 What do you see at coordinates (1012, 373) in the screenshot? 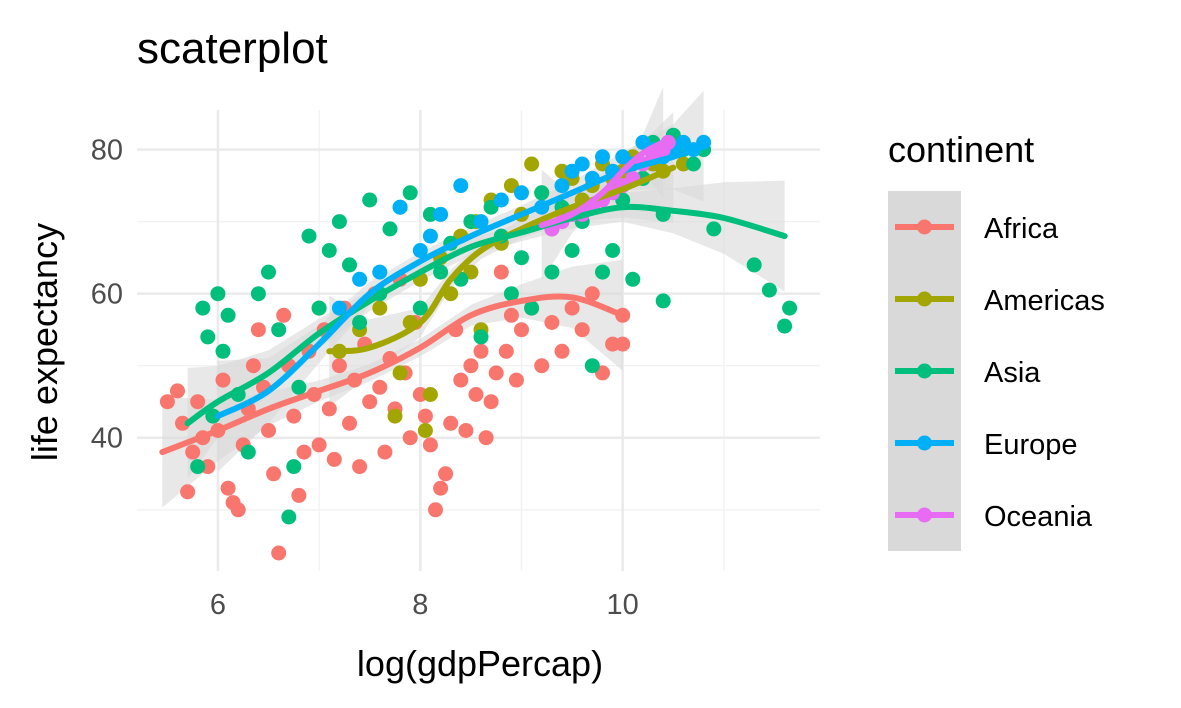
I see `legend-label-asia: Asia` at bounding box center [1012, 373].